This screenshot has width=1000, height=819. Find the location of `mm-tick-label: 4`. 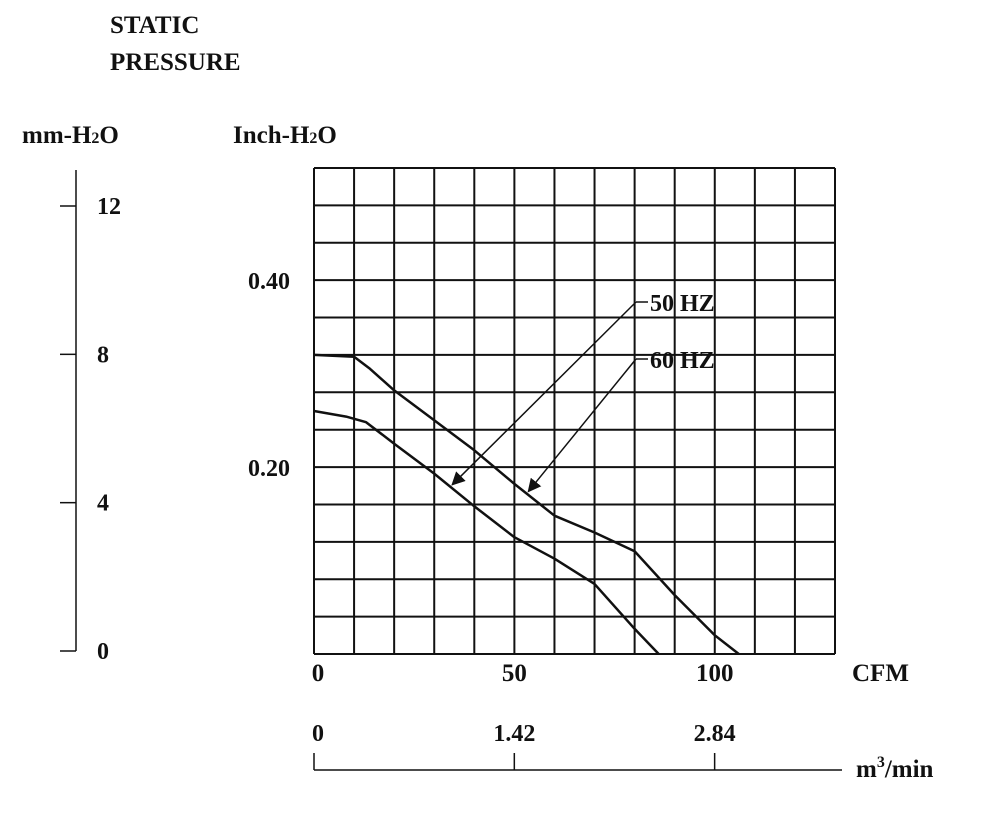

mm-tick-label: 4 is located at coordinates (103, 504).